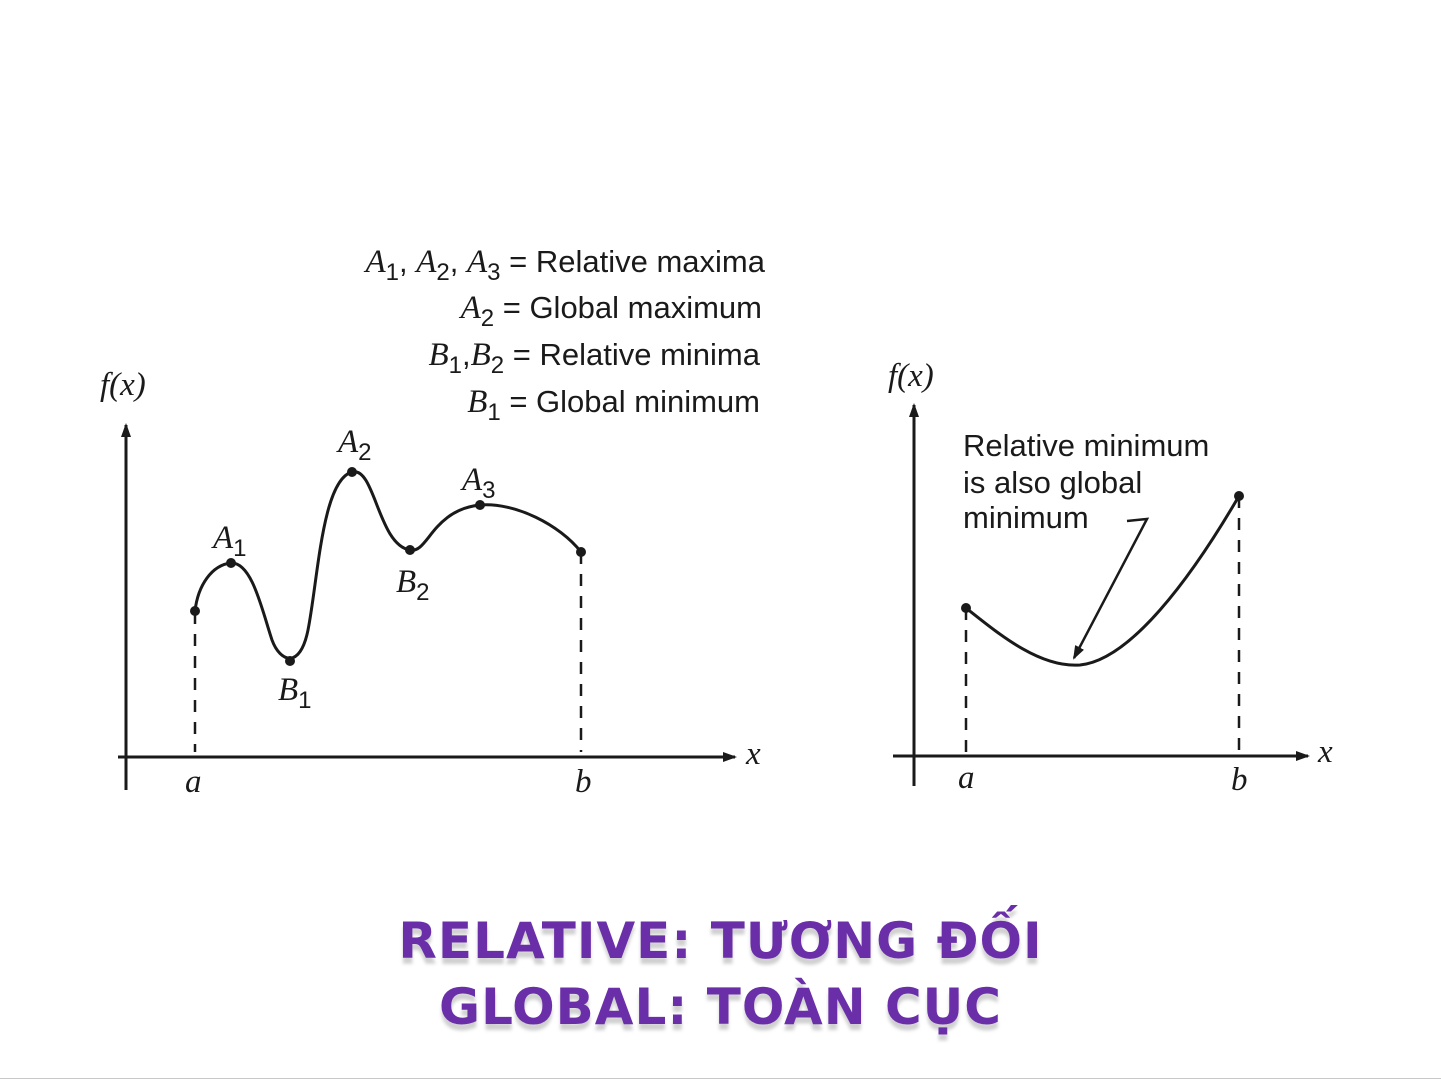 This screenshot has width=1441, height=1081. What do you see at coordinates (1111, 588) in the screenshot?
I see `annotation-arrow` at bounding box center [1111, 588].